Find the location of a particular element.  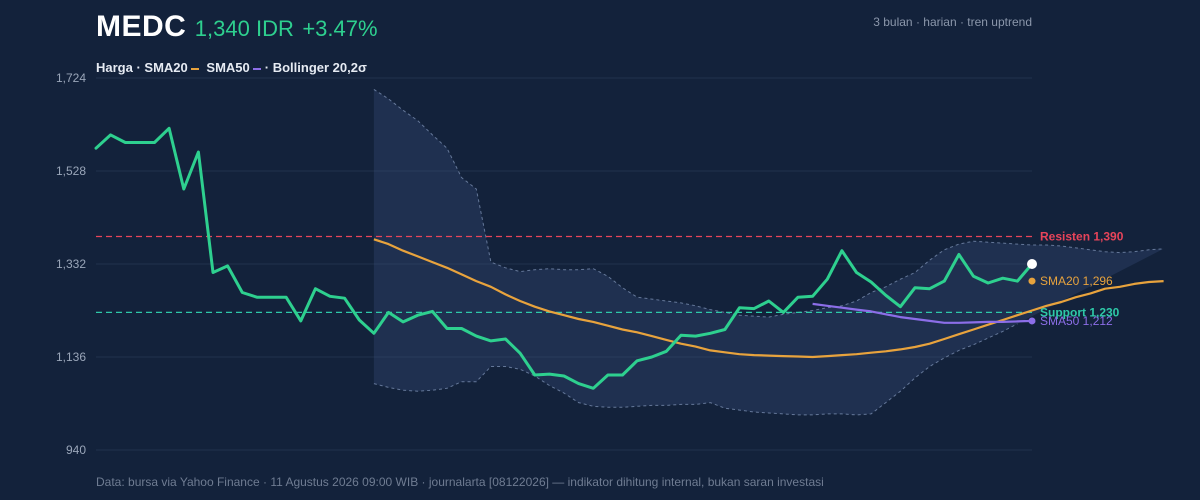

price-change: +3.47% is located at coordinates (340, 28).